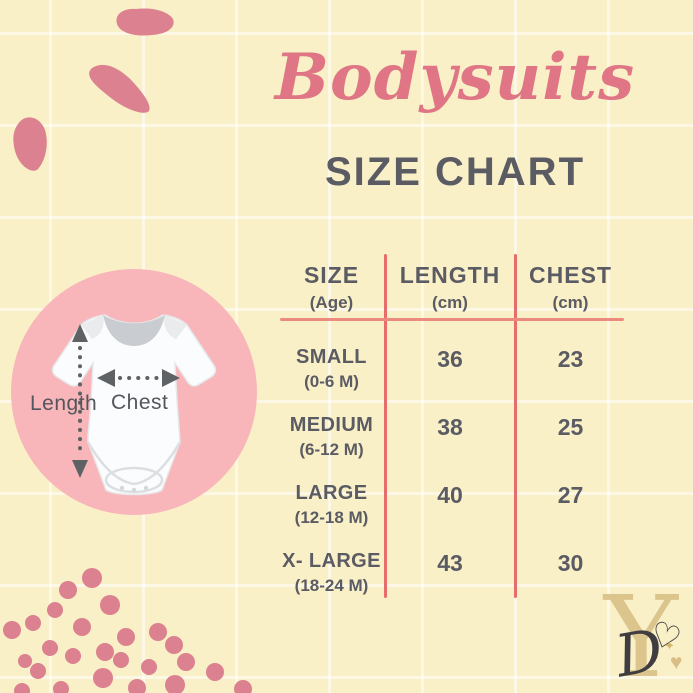 Image resolution: width=693 pixels, height=693 pixels. I want to click on page-subtitle: SIZE CHART, so click(455, 172).